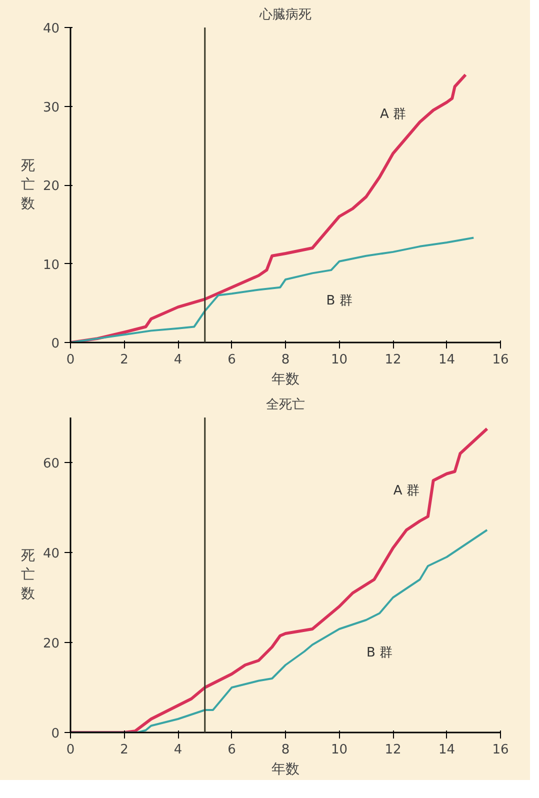 The width and height of the screenshot is (539, 798). Describe the element at coordinates (272, 289) in the screenshot. I see `line-series` at that location.